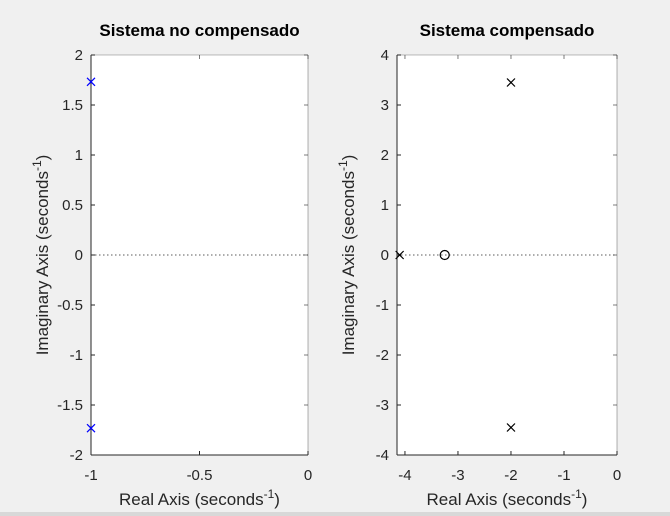 Image resolution: width=670 pixels, height=516 pixels. I want to click on chart-2-x-tick-label: -3, so click(457, 475).